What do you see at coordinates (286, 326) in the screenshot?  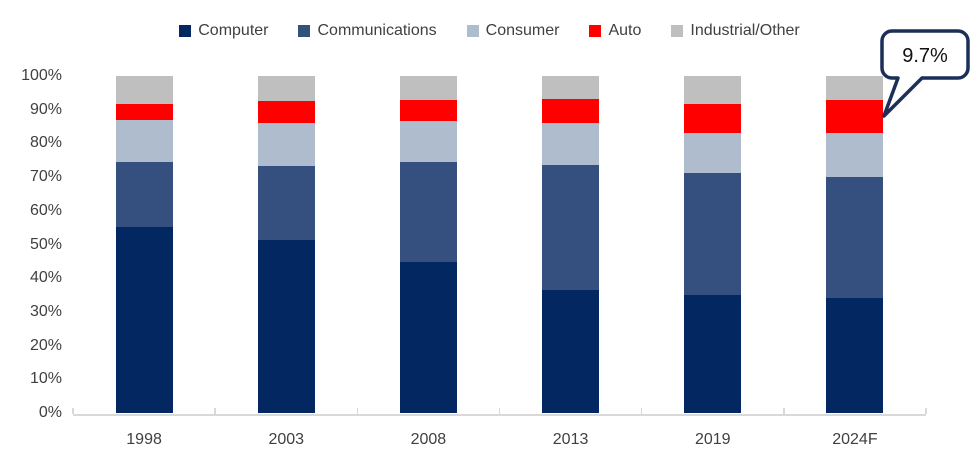 I see `bar-segment-2003-computer` at bounding box center [286, 326].